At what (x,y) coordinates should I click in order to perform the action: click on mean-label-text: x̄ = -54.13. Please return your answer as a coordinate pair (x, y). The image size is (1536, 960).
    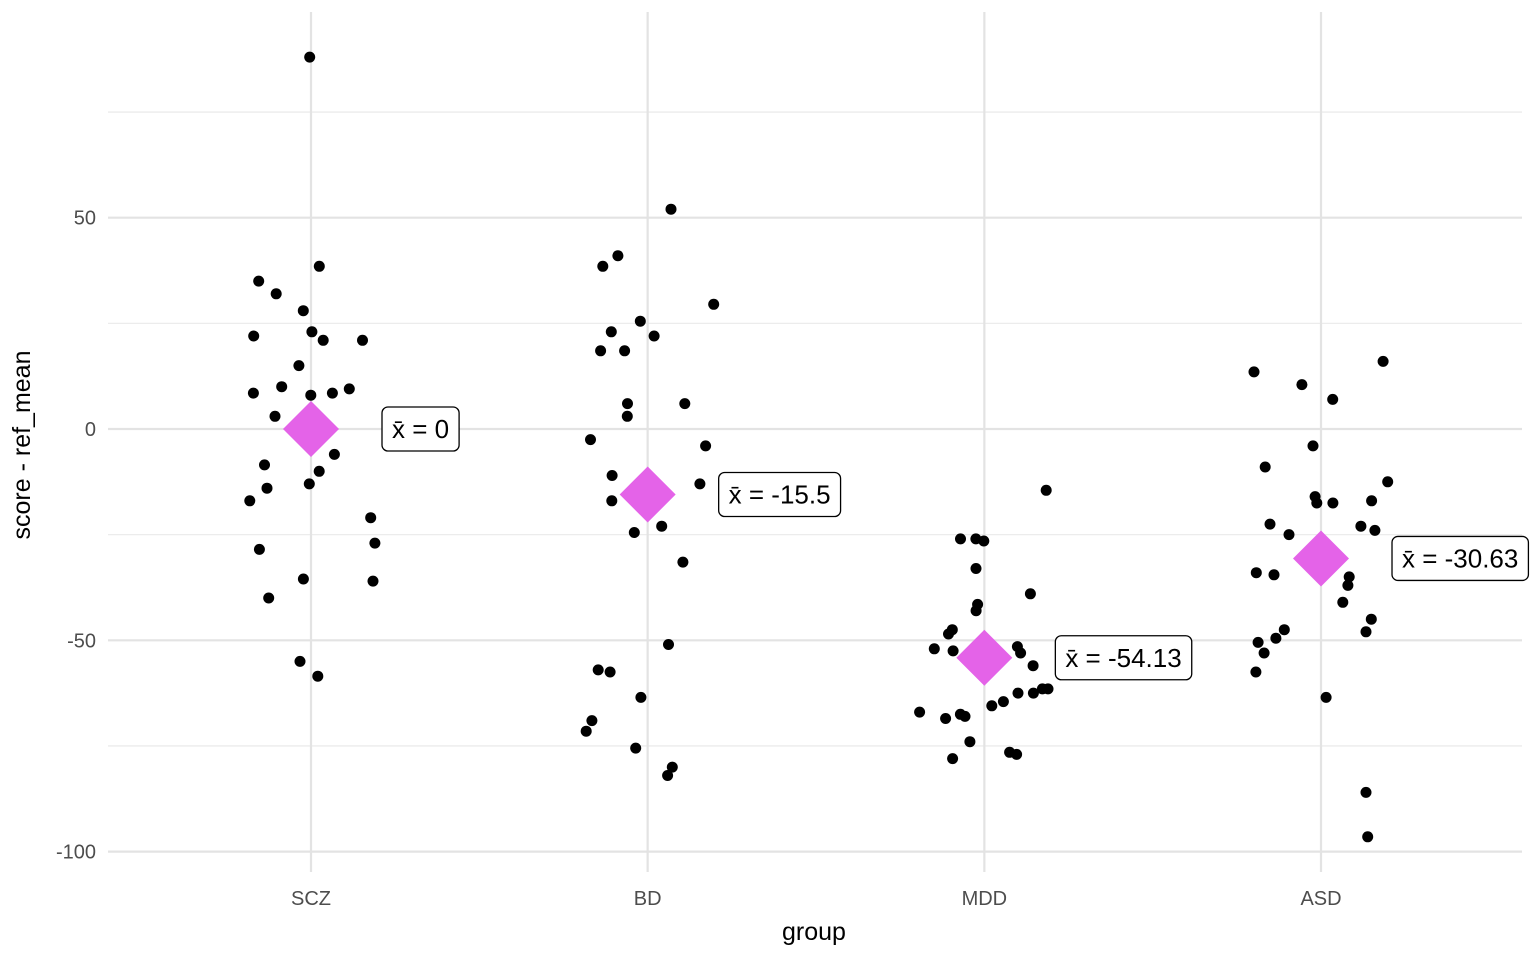
    Looking at the image, I should click on (1123, 658).